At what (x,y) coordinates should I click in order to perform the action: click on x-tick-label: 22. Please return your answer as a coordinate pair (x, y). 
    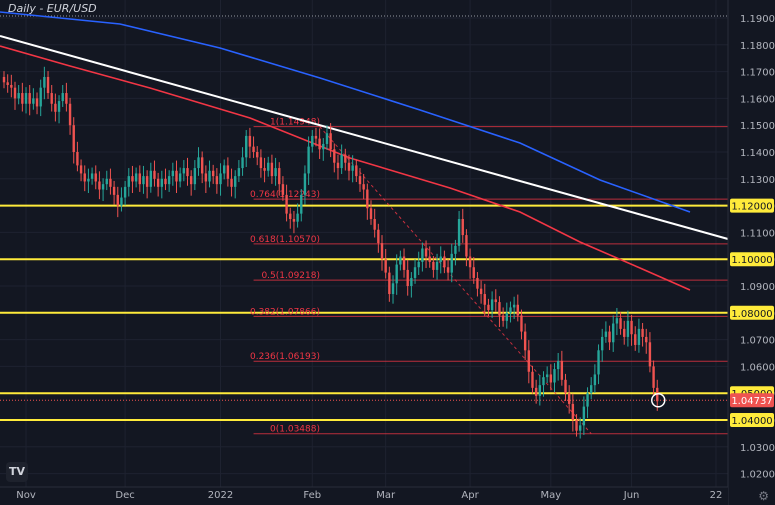
    Looking at the image, I should click on (716, 495).